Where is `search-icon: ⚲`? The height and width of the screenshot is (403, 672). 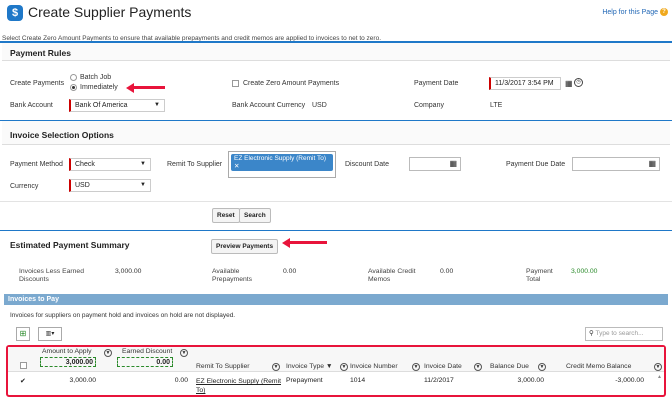 search-icon: ⚲ is located at coordinates (591, 333).